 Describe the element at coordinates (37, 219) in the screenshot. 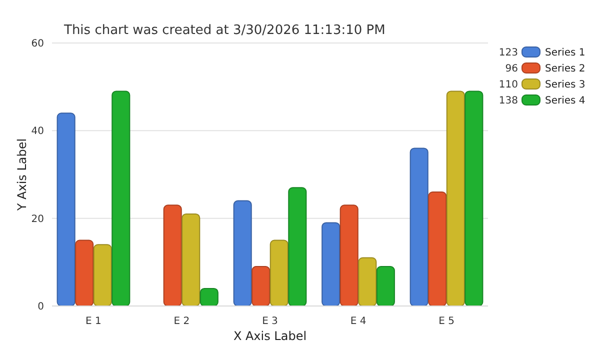

I see `y-tick-label: 20` at that location.